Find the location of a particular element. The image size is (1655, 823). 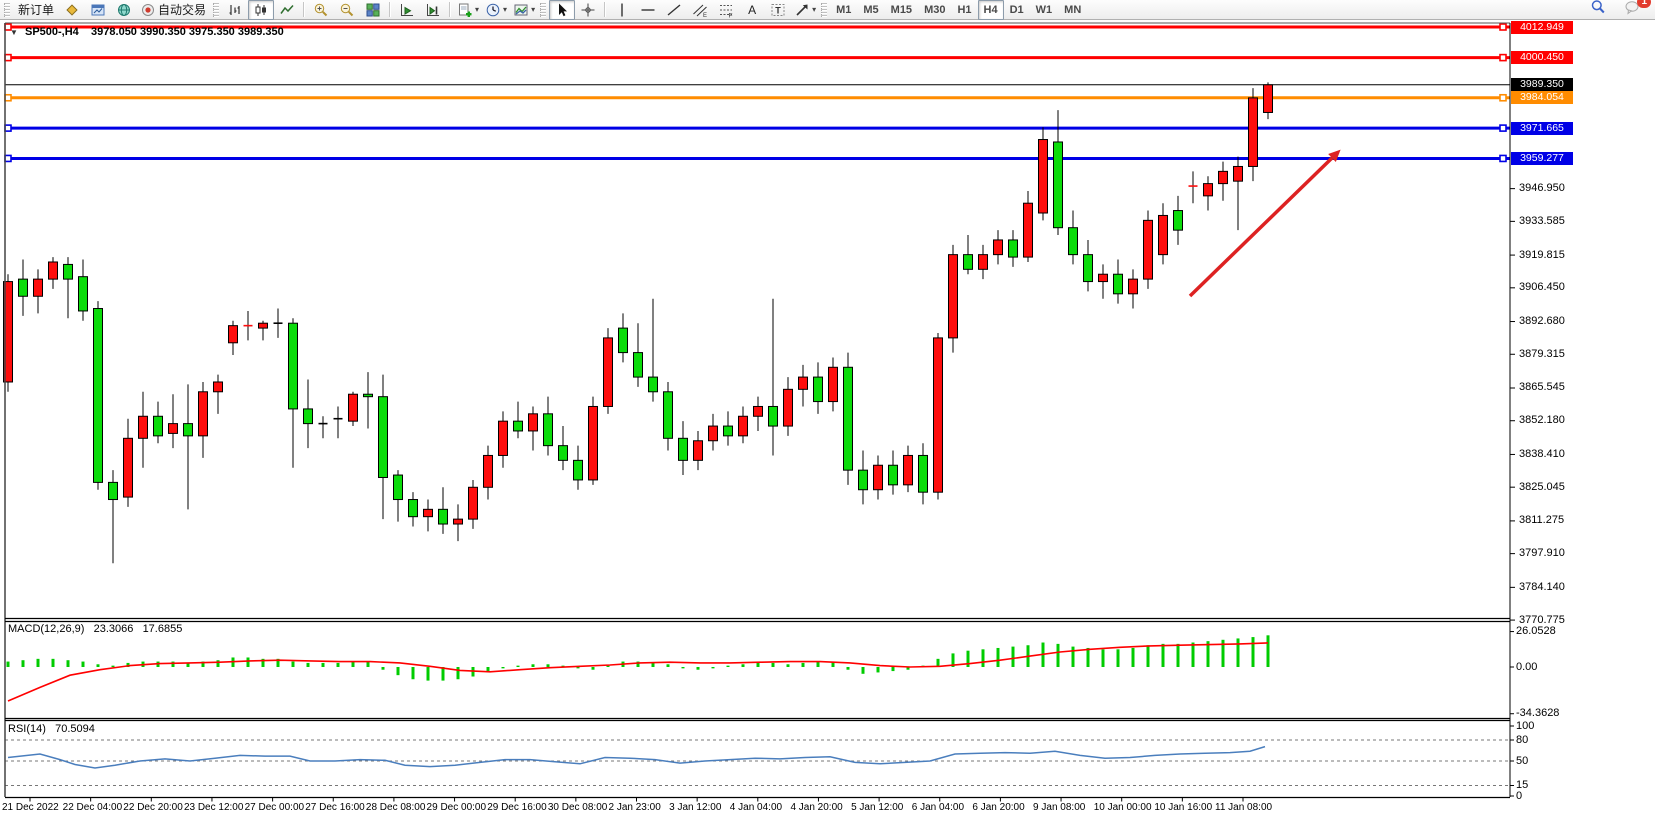

text-label-button: T is located at coordinates (778, 10).